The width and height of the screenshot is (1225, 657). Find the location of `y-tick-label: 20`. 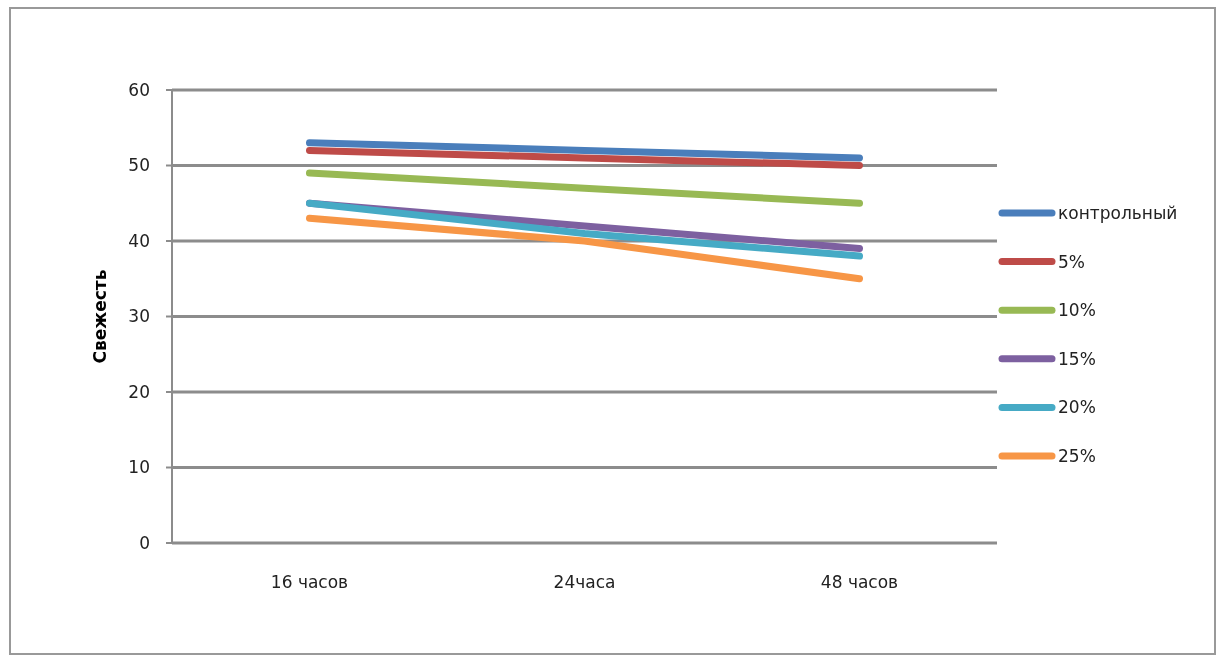

y-tick-label: 20 is located at coordinates (139, 391).